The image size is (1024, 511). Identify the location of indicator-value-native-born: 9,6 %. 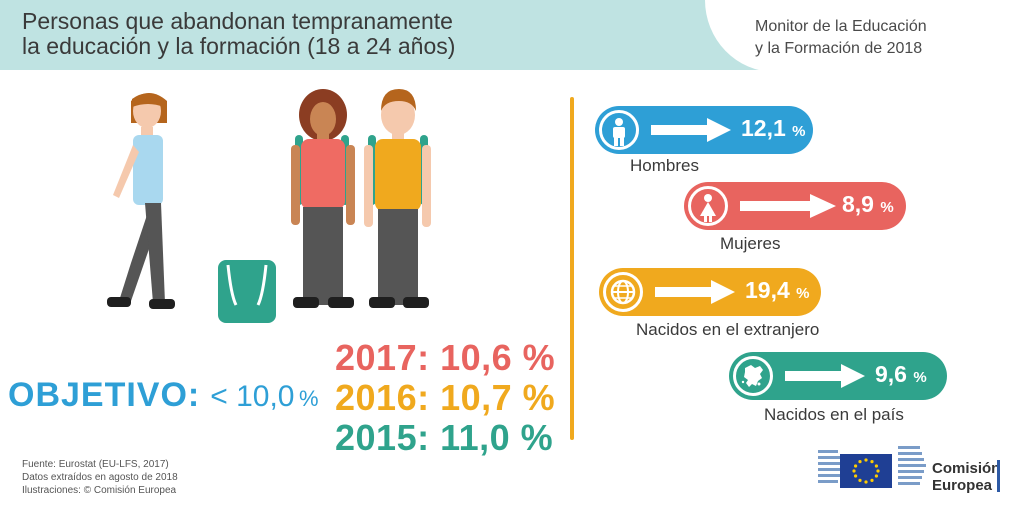
(901, 374).